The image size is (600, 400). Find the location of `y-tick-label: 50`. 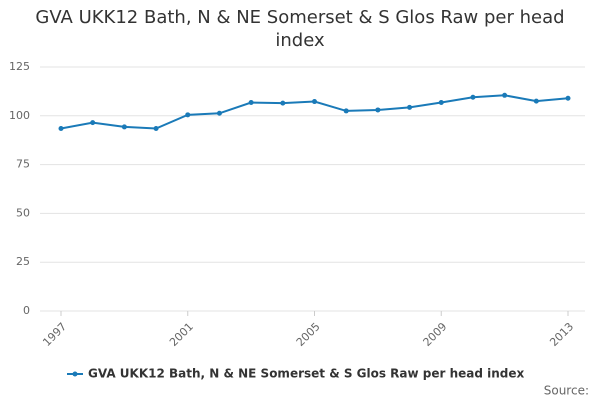

y-tick-label: 50 is located at coordinates (23, 212).